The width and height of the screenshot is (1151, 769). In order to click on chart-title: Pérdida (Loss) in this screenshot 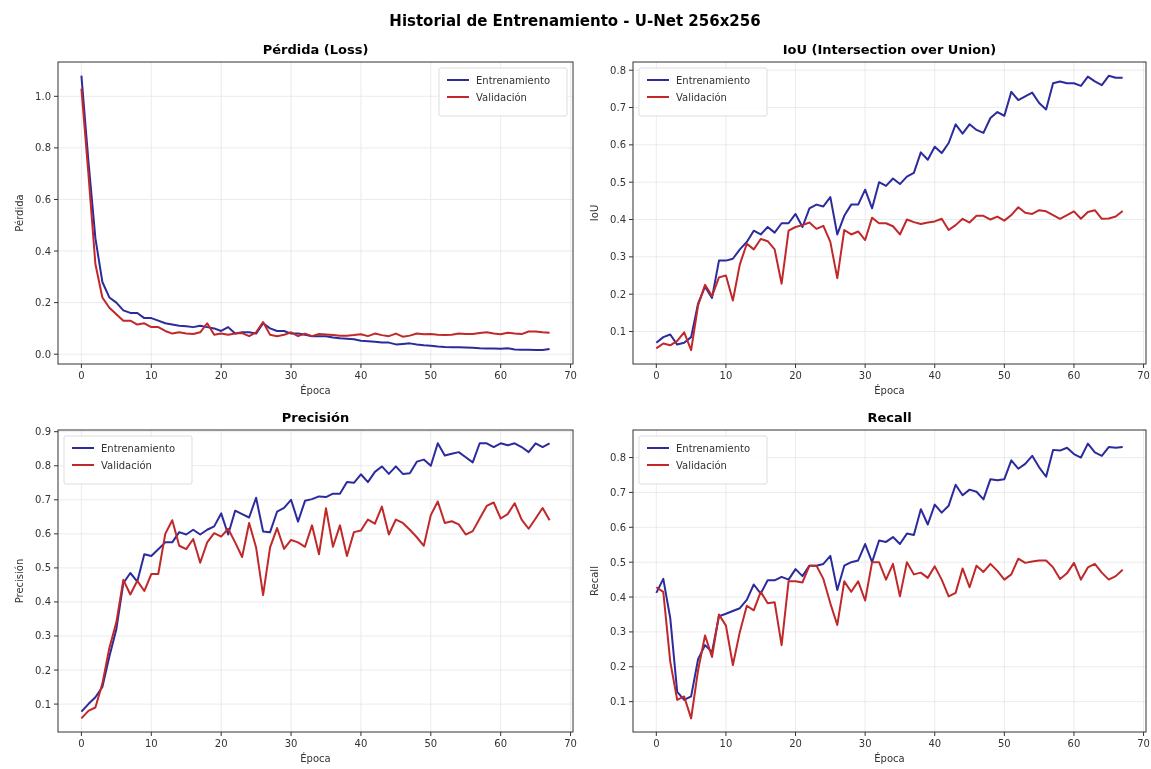, I will do `click(315, 49)`.